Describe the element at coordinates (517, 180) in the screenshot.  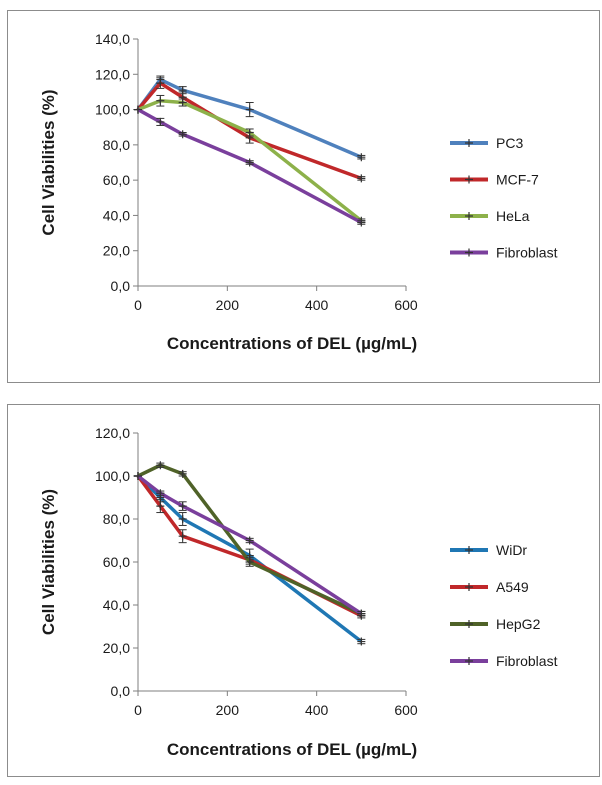
I see `legend-label: MCF-7` at that location.